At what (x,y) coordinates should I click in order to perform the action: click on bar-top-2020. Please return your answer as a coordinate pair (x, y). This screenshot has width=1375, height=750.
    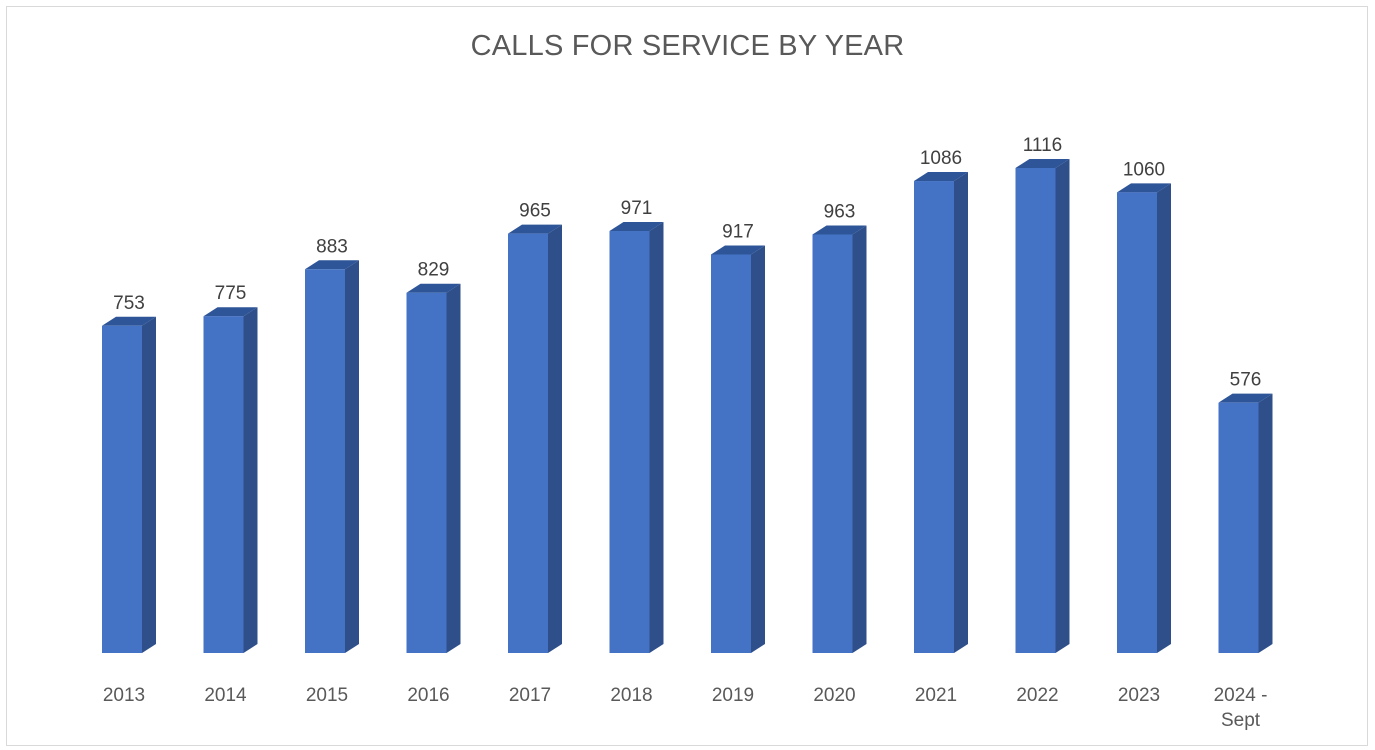
    Looking at the image, I should click on (839, 230).